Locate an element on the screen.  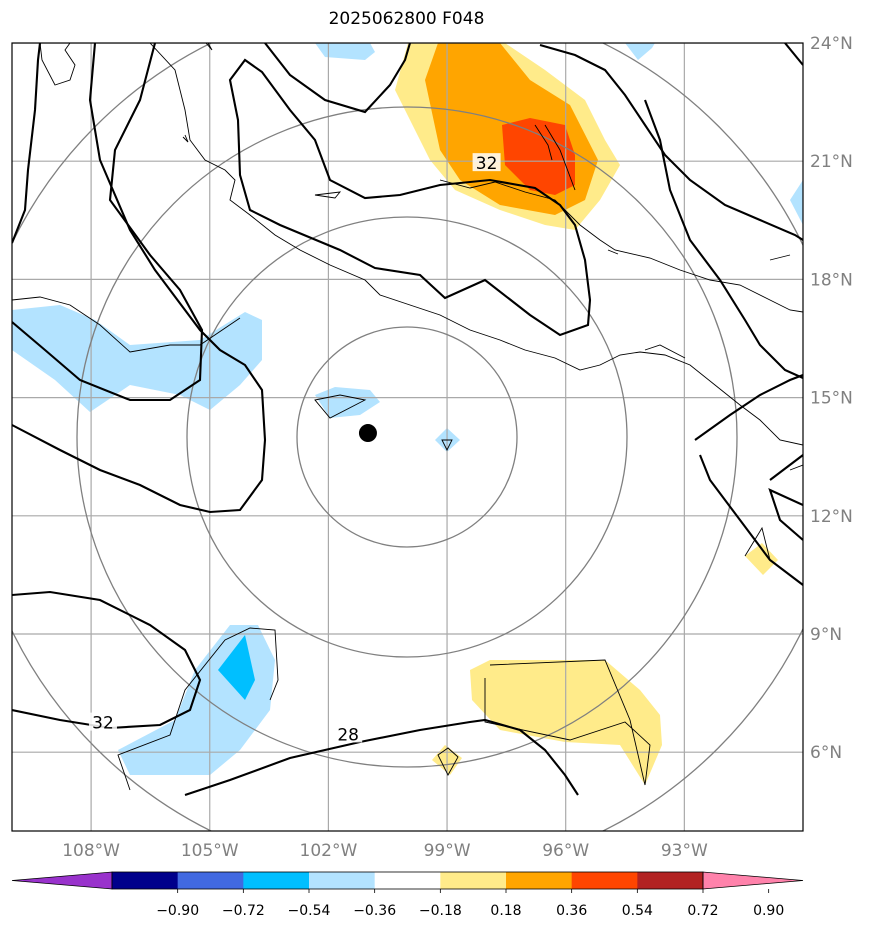
colorbar-tick-label: −0.18 is located at coordinates (440, 911).